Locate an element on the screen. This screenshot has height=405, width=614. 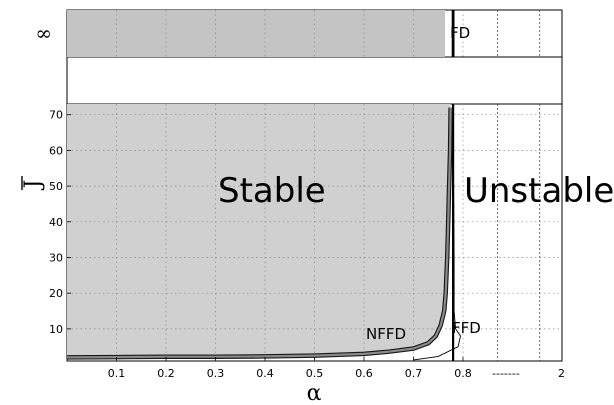
nffd-curve-label: NFFD is located at coordinates (386, 334).